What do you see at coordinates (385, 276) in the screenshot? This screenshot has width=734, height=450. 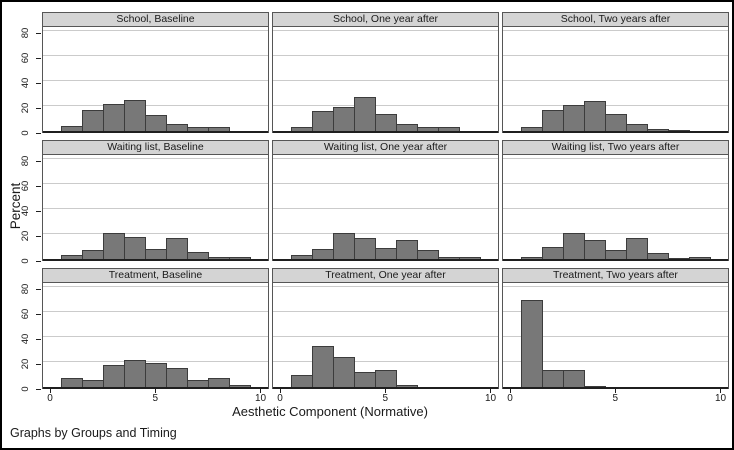 I see `panel-title: Treatment, One year after` at bounding box center [385, 276].